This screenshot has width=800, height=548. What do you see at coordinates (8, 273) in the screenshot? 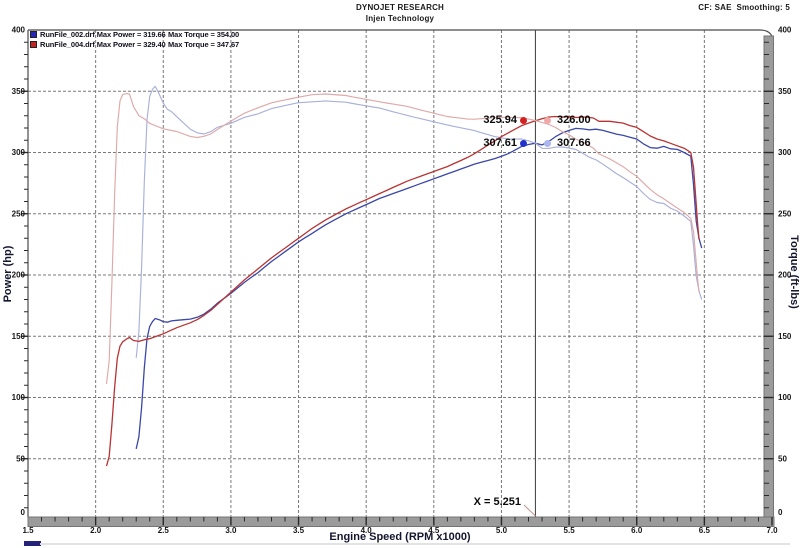
I see `y-left-axis-title: Power (hp)` at bounding box center [8, 273].